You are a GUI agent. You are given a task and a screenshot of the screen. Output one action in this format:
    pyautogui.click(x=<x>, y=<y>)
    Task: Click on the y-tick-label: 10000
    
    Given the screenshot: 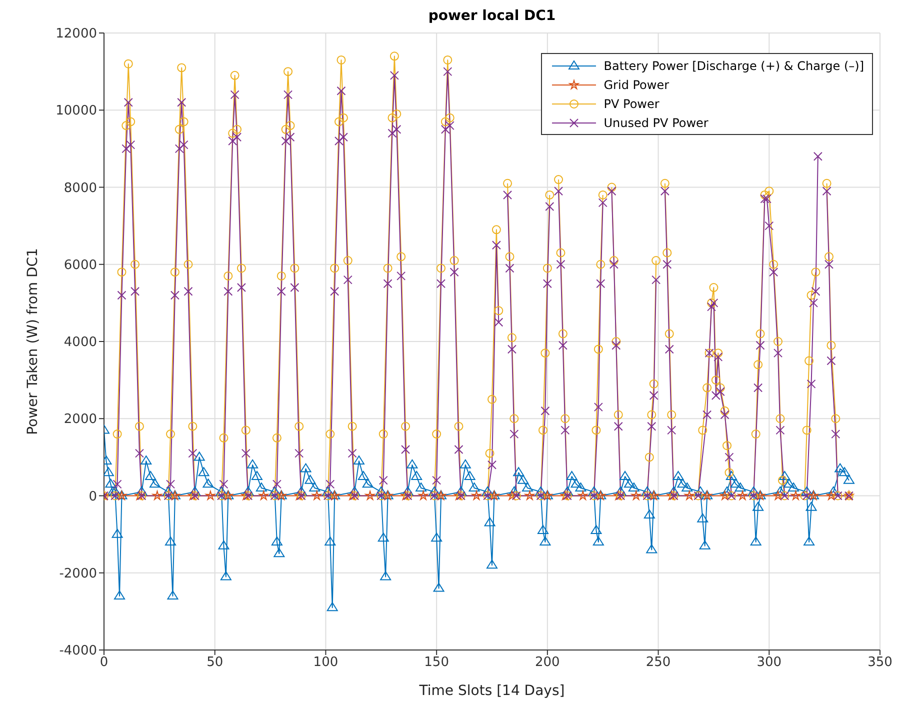 What is the action you would take?
    pyautogui.click(x=76, y=111)
    